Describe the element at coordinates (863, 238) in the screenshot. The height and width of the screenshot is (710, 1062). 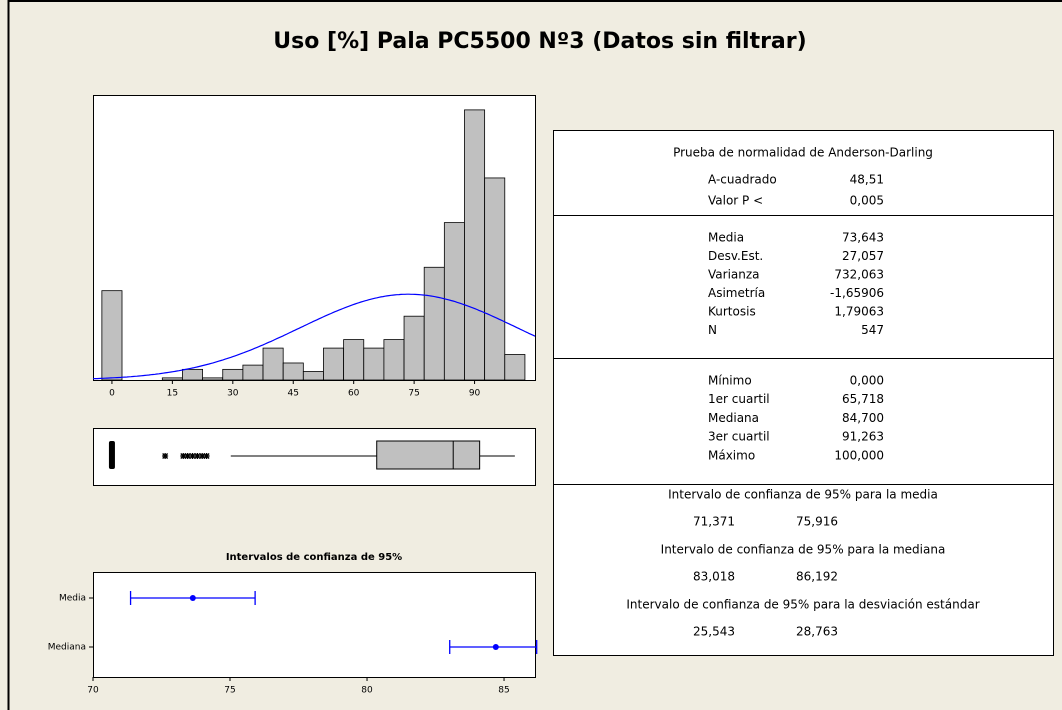
I see `stat-value: 73,643` at that location.